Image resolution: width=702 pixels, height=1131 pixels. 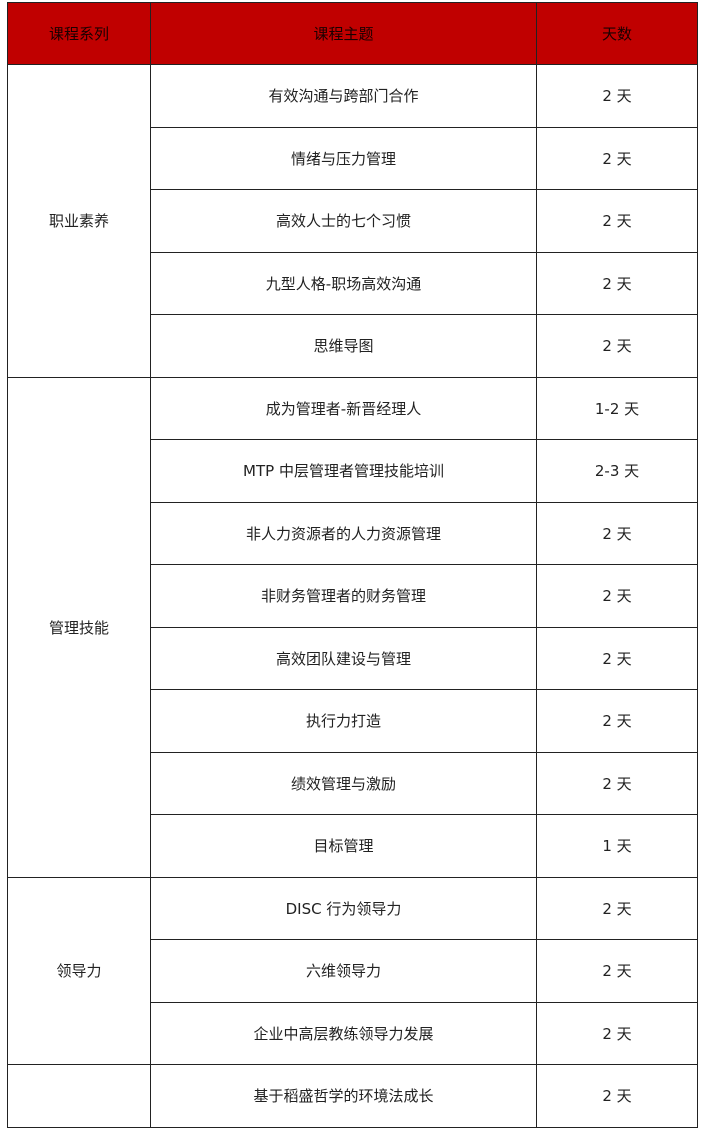 I want to click on topic-cell: MTP 中层管理者管理技能培训, so click(x=343, y=471).